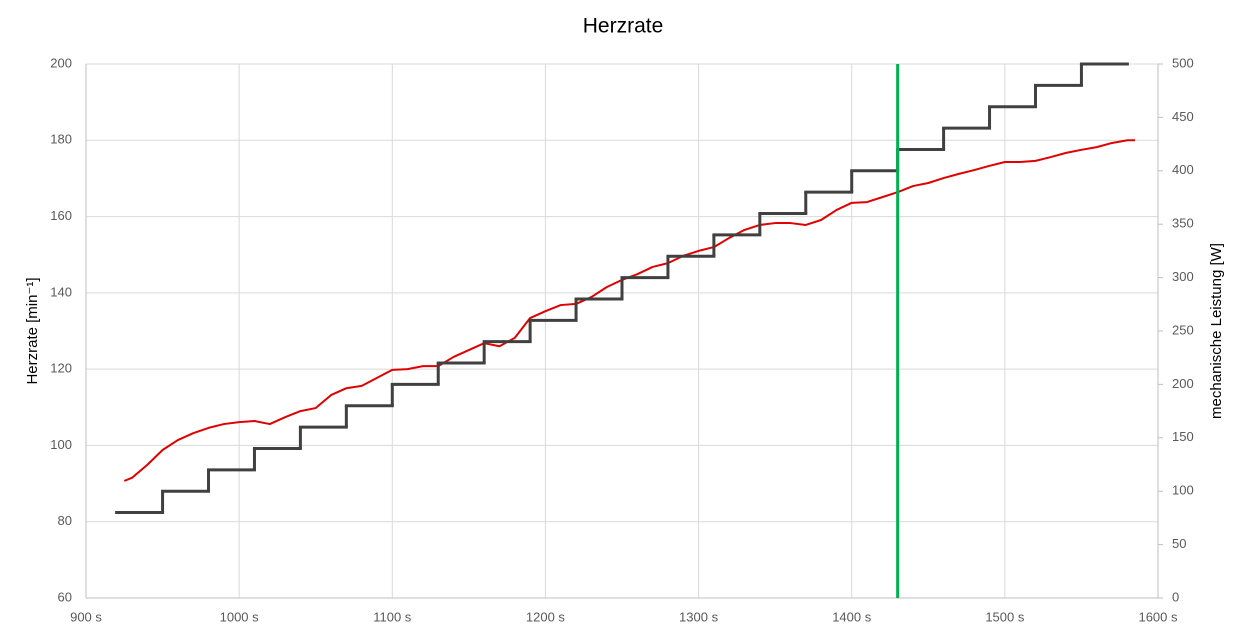  Describe the element at coordinates (392, 616) in the screenshot. I see `x-tick-label: 1100 s` at that location.